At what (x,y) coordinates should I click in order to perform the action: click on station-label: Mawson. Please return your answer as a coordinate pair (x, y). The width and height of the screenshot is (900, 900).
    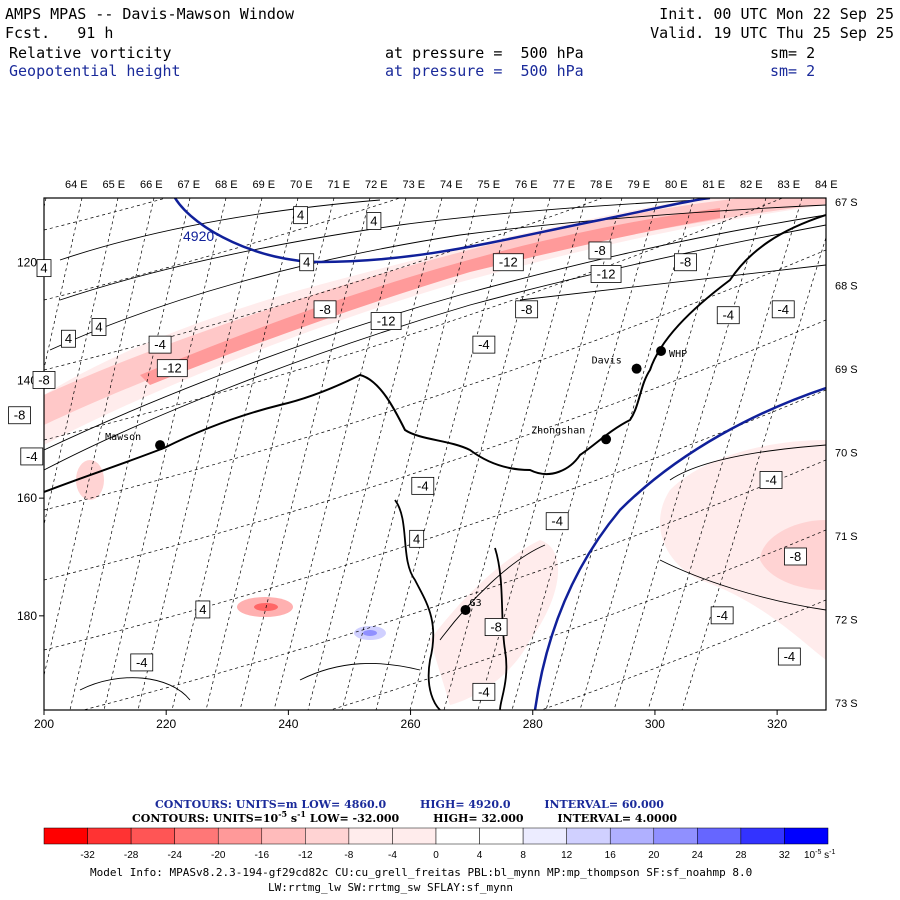
    Looking at the image, I should click on (123, 437).